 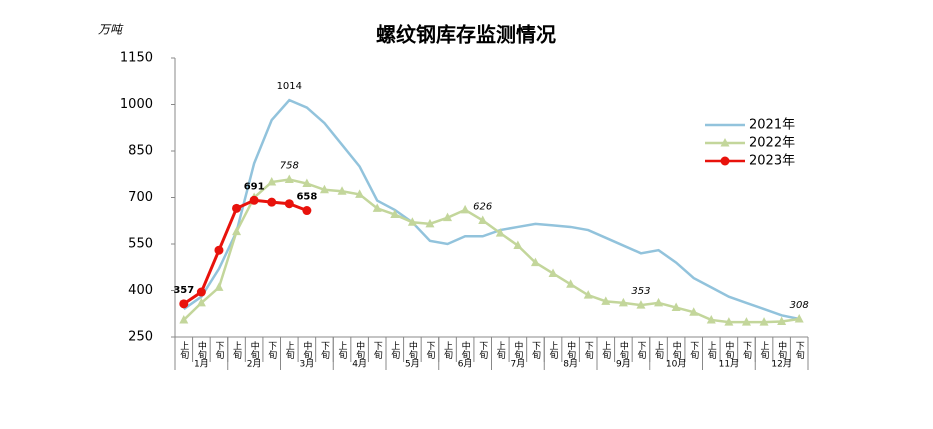 I want to click on y-tick-label: 700, so click(x=140, y=197).